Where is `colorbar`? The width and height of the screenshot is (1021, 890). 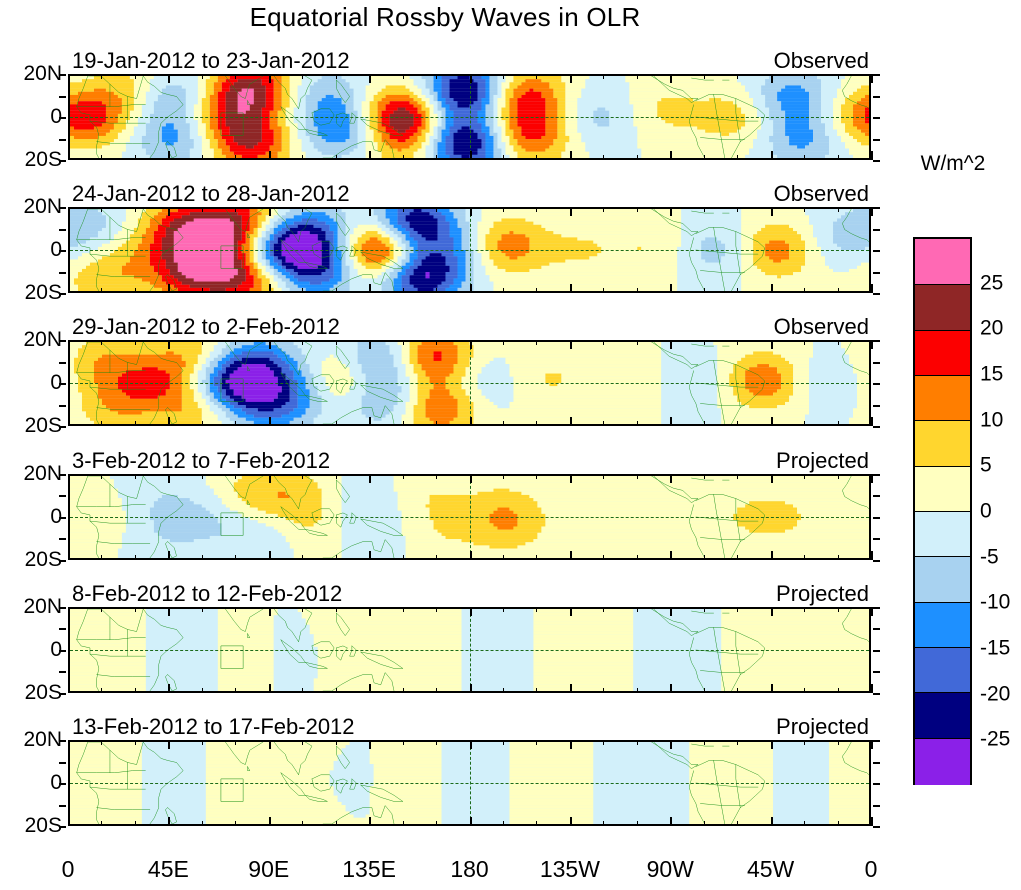 colorbar is located at coordinates (942, 511).